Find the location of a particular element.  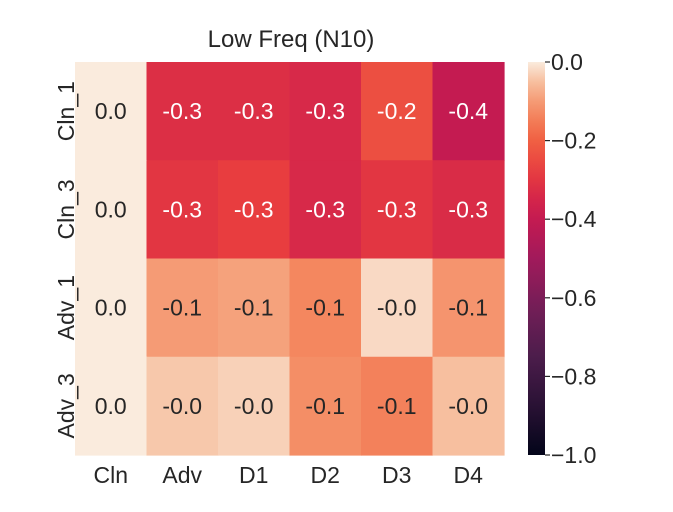

x-tick-label: D2 is located at coordinates (325, 475).